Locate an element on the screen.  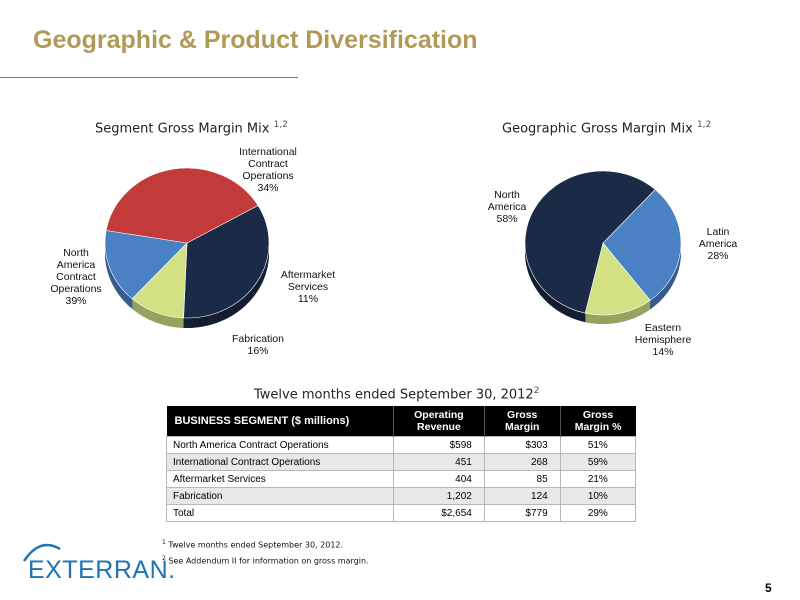
page-title: Geographic & Product Diversification is located at coordinates (255, 40).